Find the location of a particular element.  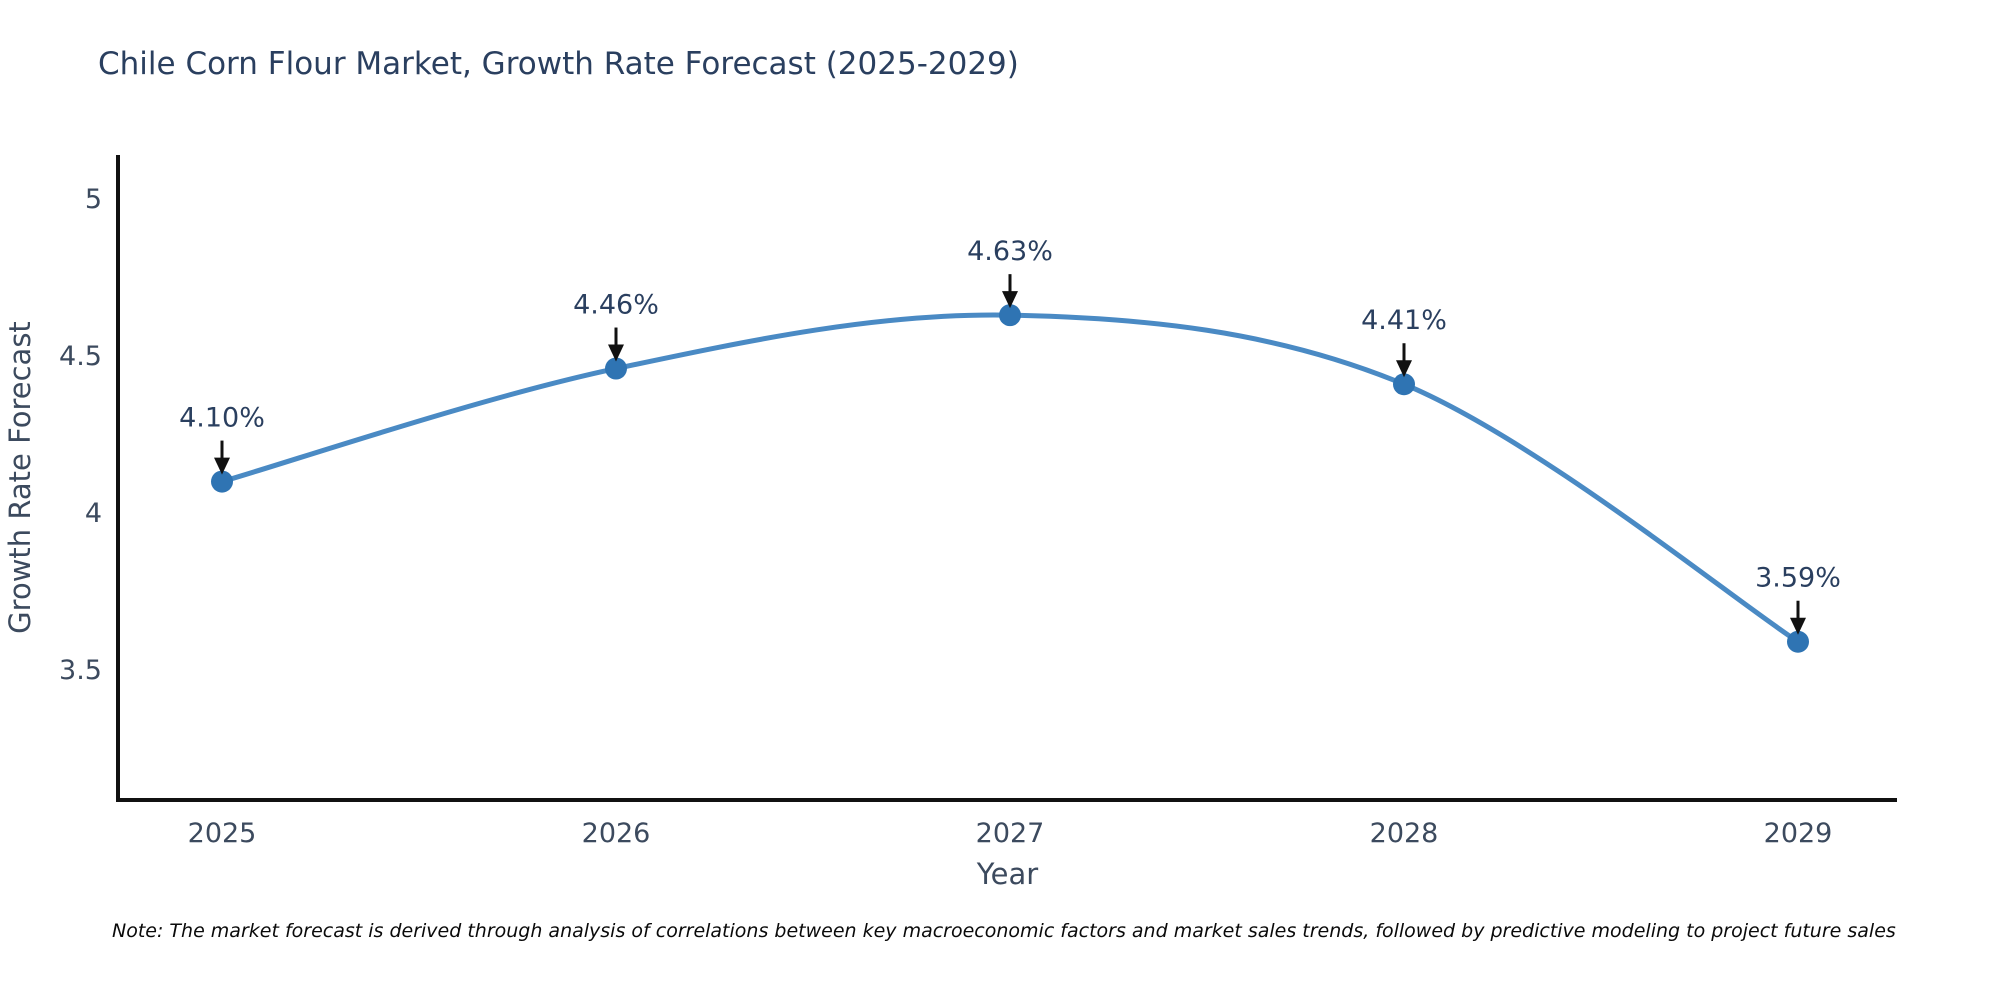

y-axis-title: Growth Rate Forecast is located at coordinates (20, 477).